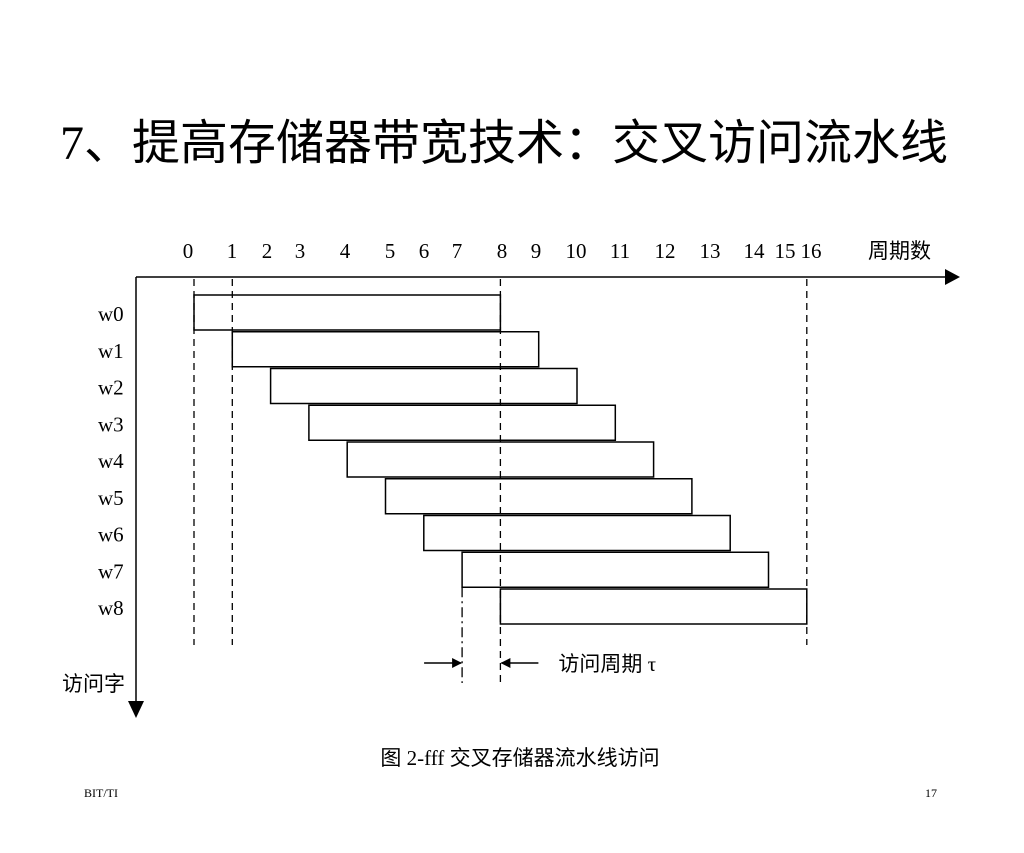  What do you see at coordinates (653, 606) in the screenshot?
I see `bar-w8` at bounding box center [653, 606].